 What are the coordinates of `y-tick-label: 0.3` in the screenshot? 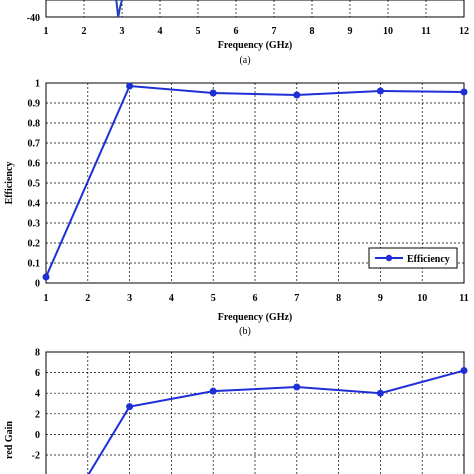 It's located at (34, 224).